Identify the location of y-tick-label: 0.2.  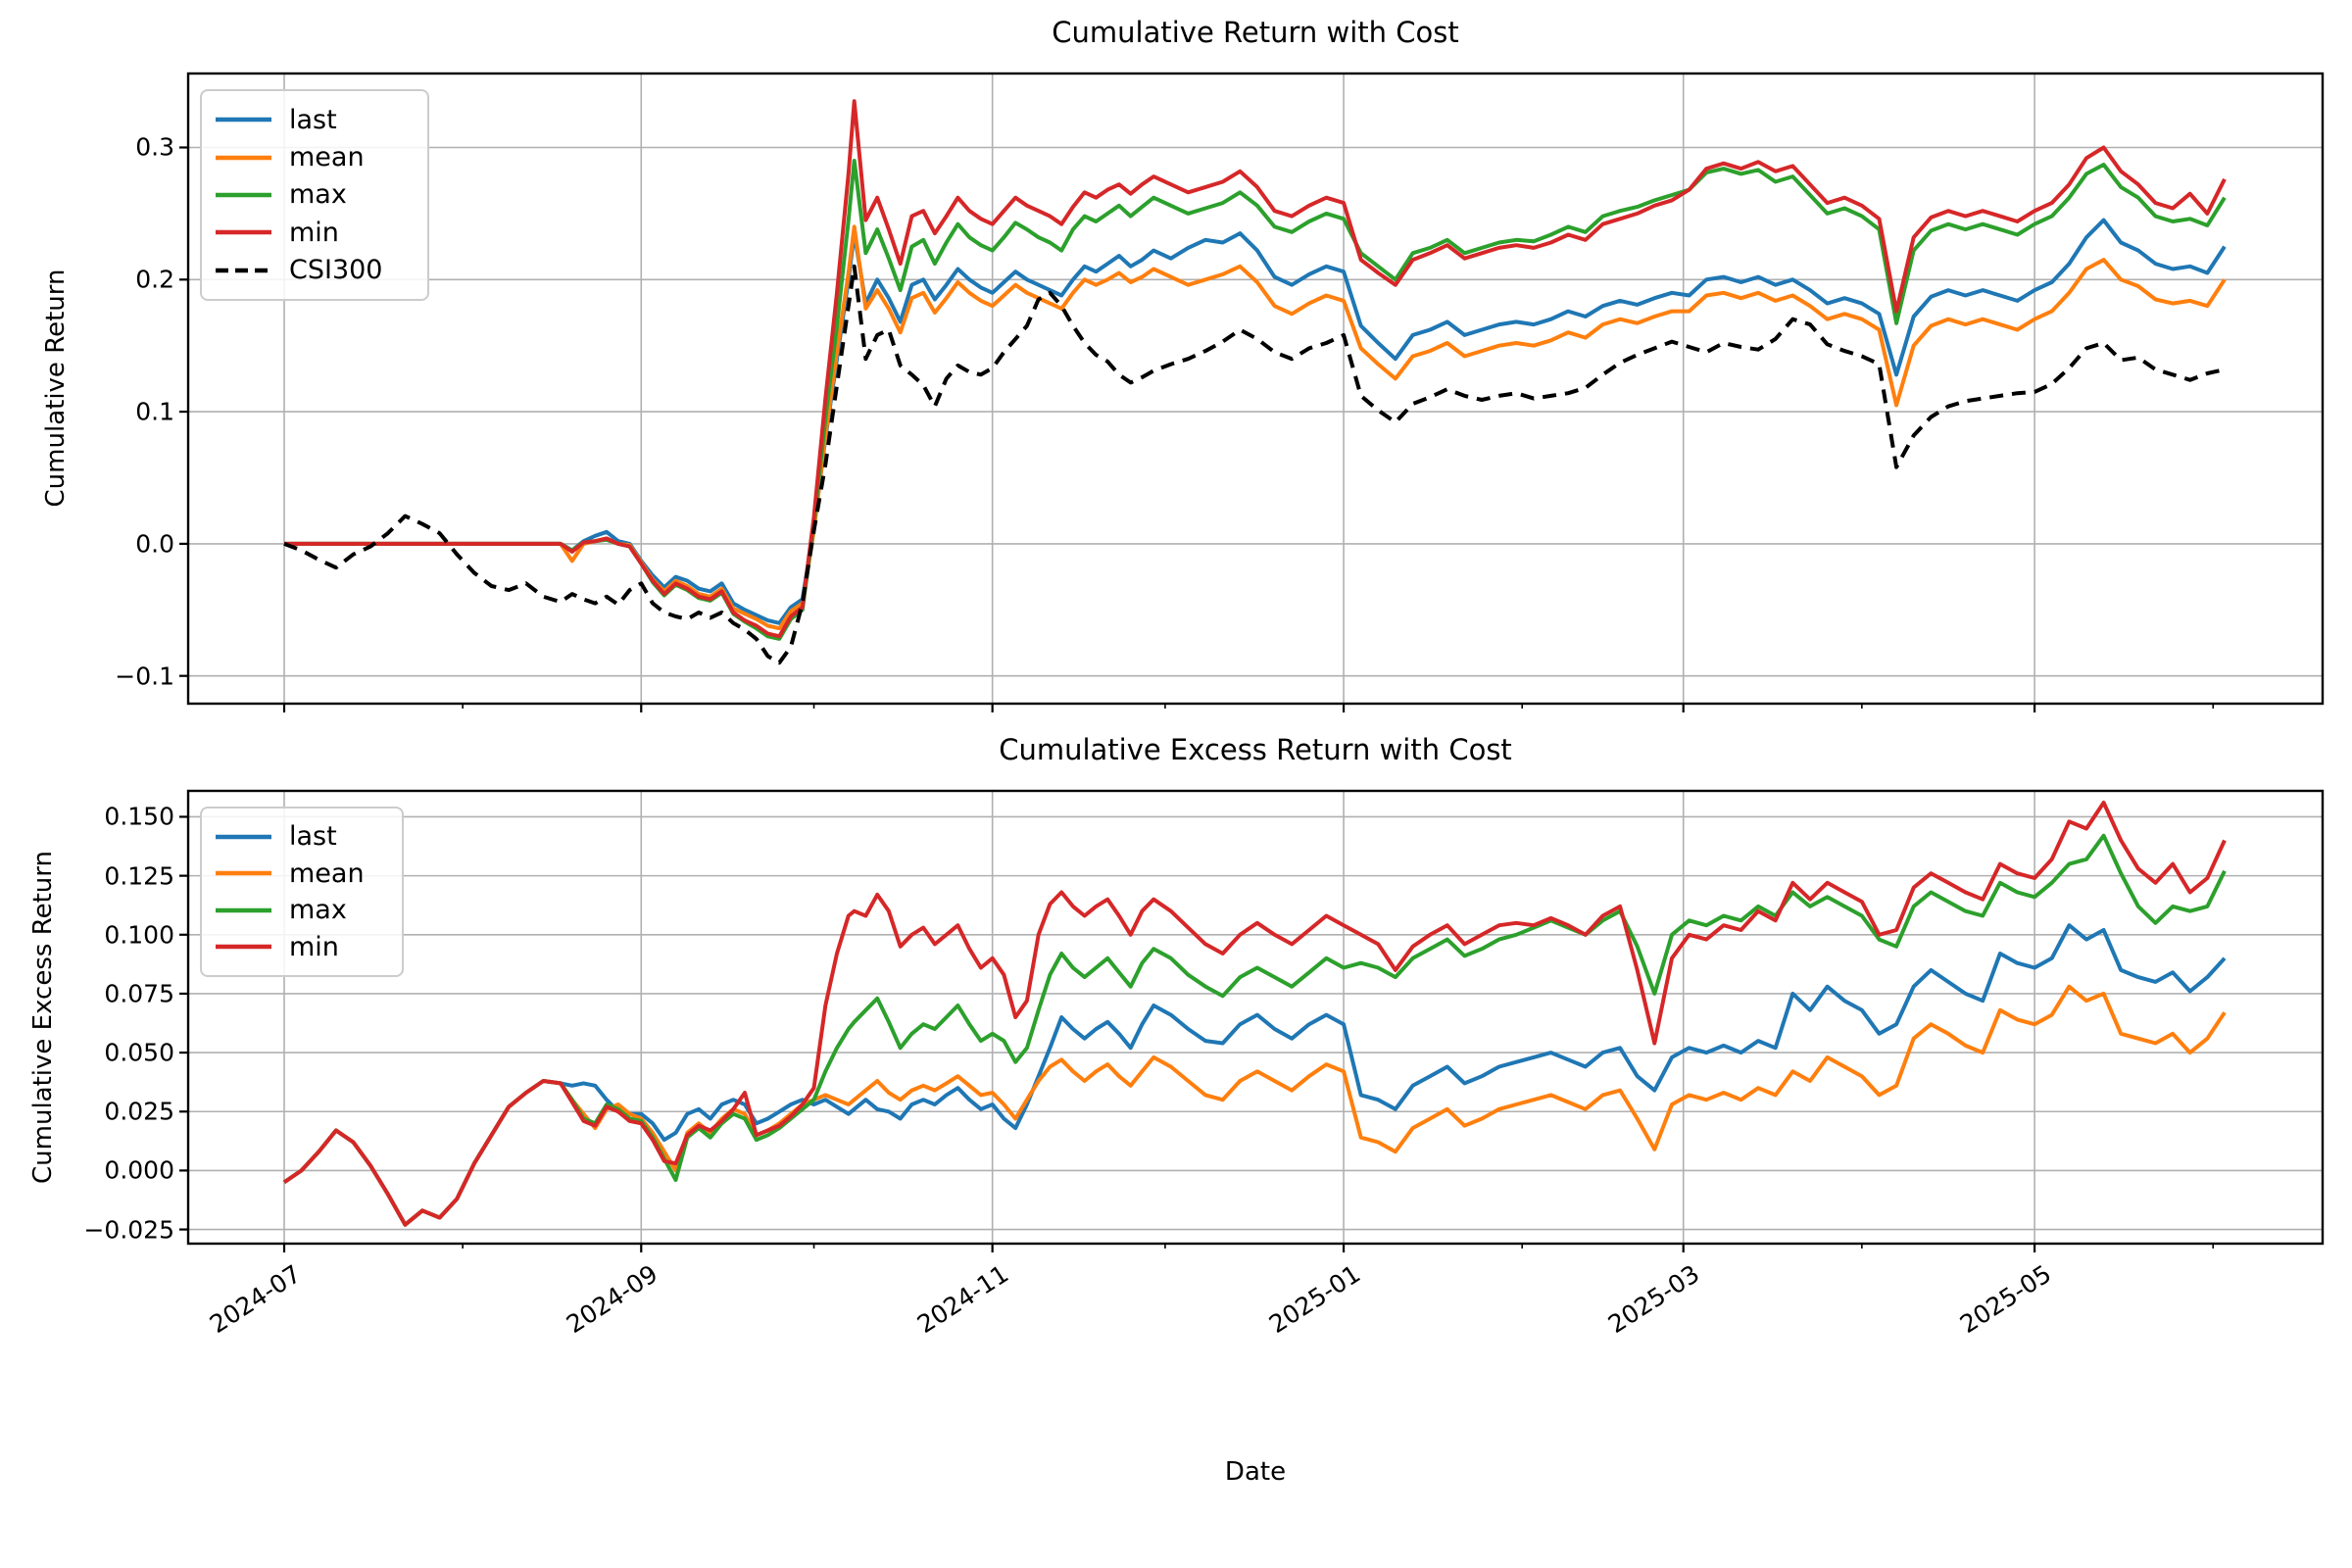
(154, 279).